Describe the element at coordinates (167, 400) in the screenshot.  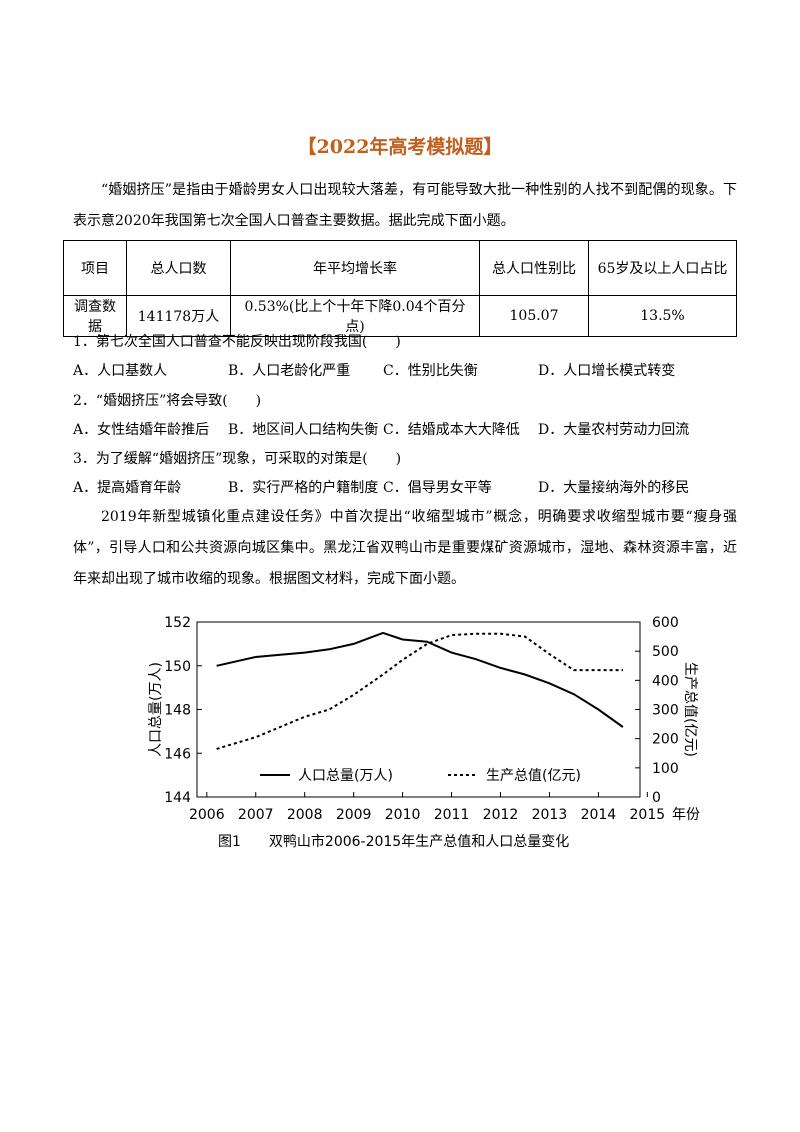
I see `question-stem: 2．“婚姻挤压”将会导致( )` at that location.